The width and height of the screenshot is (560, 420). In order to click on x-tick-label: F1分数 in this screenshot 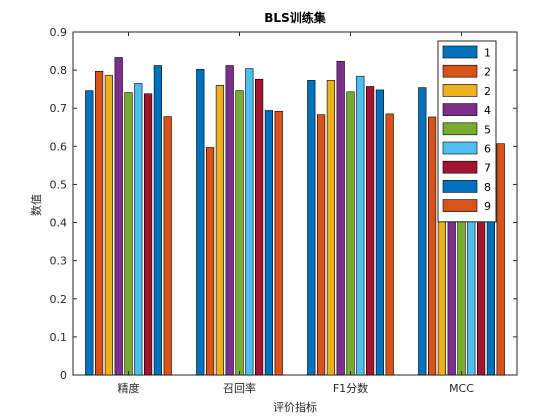, I will do `click(350, 388)`.